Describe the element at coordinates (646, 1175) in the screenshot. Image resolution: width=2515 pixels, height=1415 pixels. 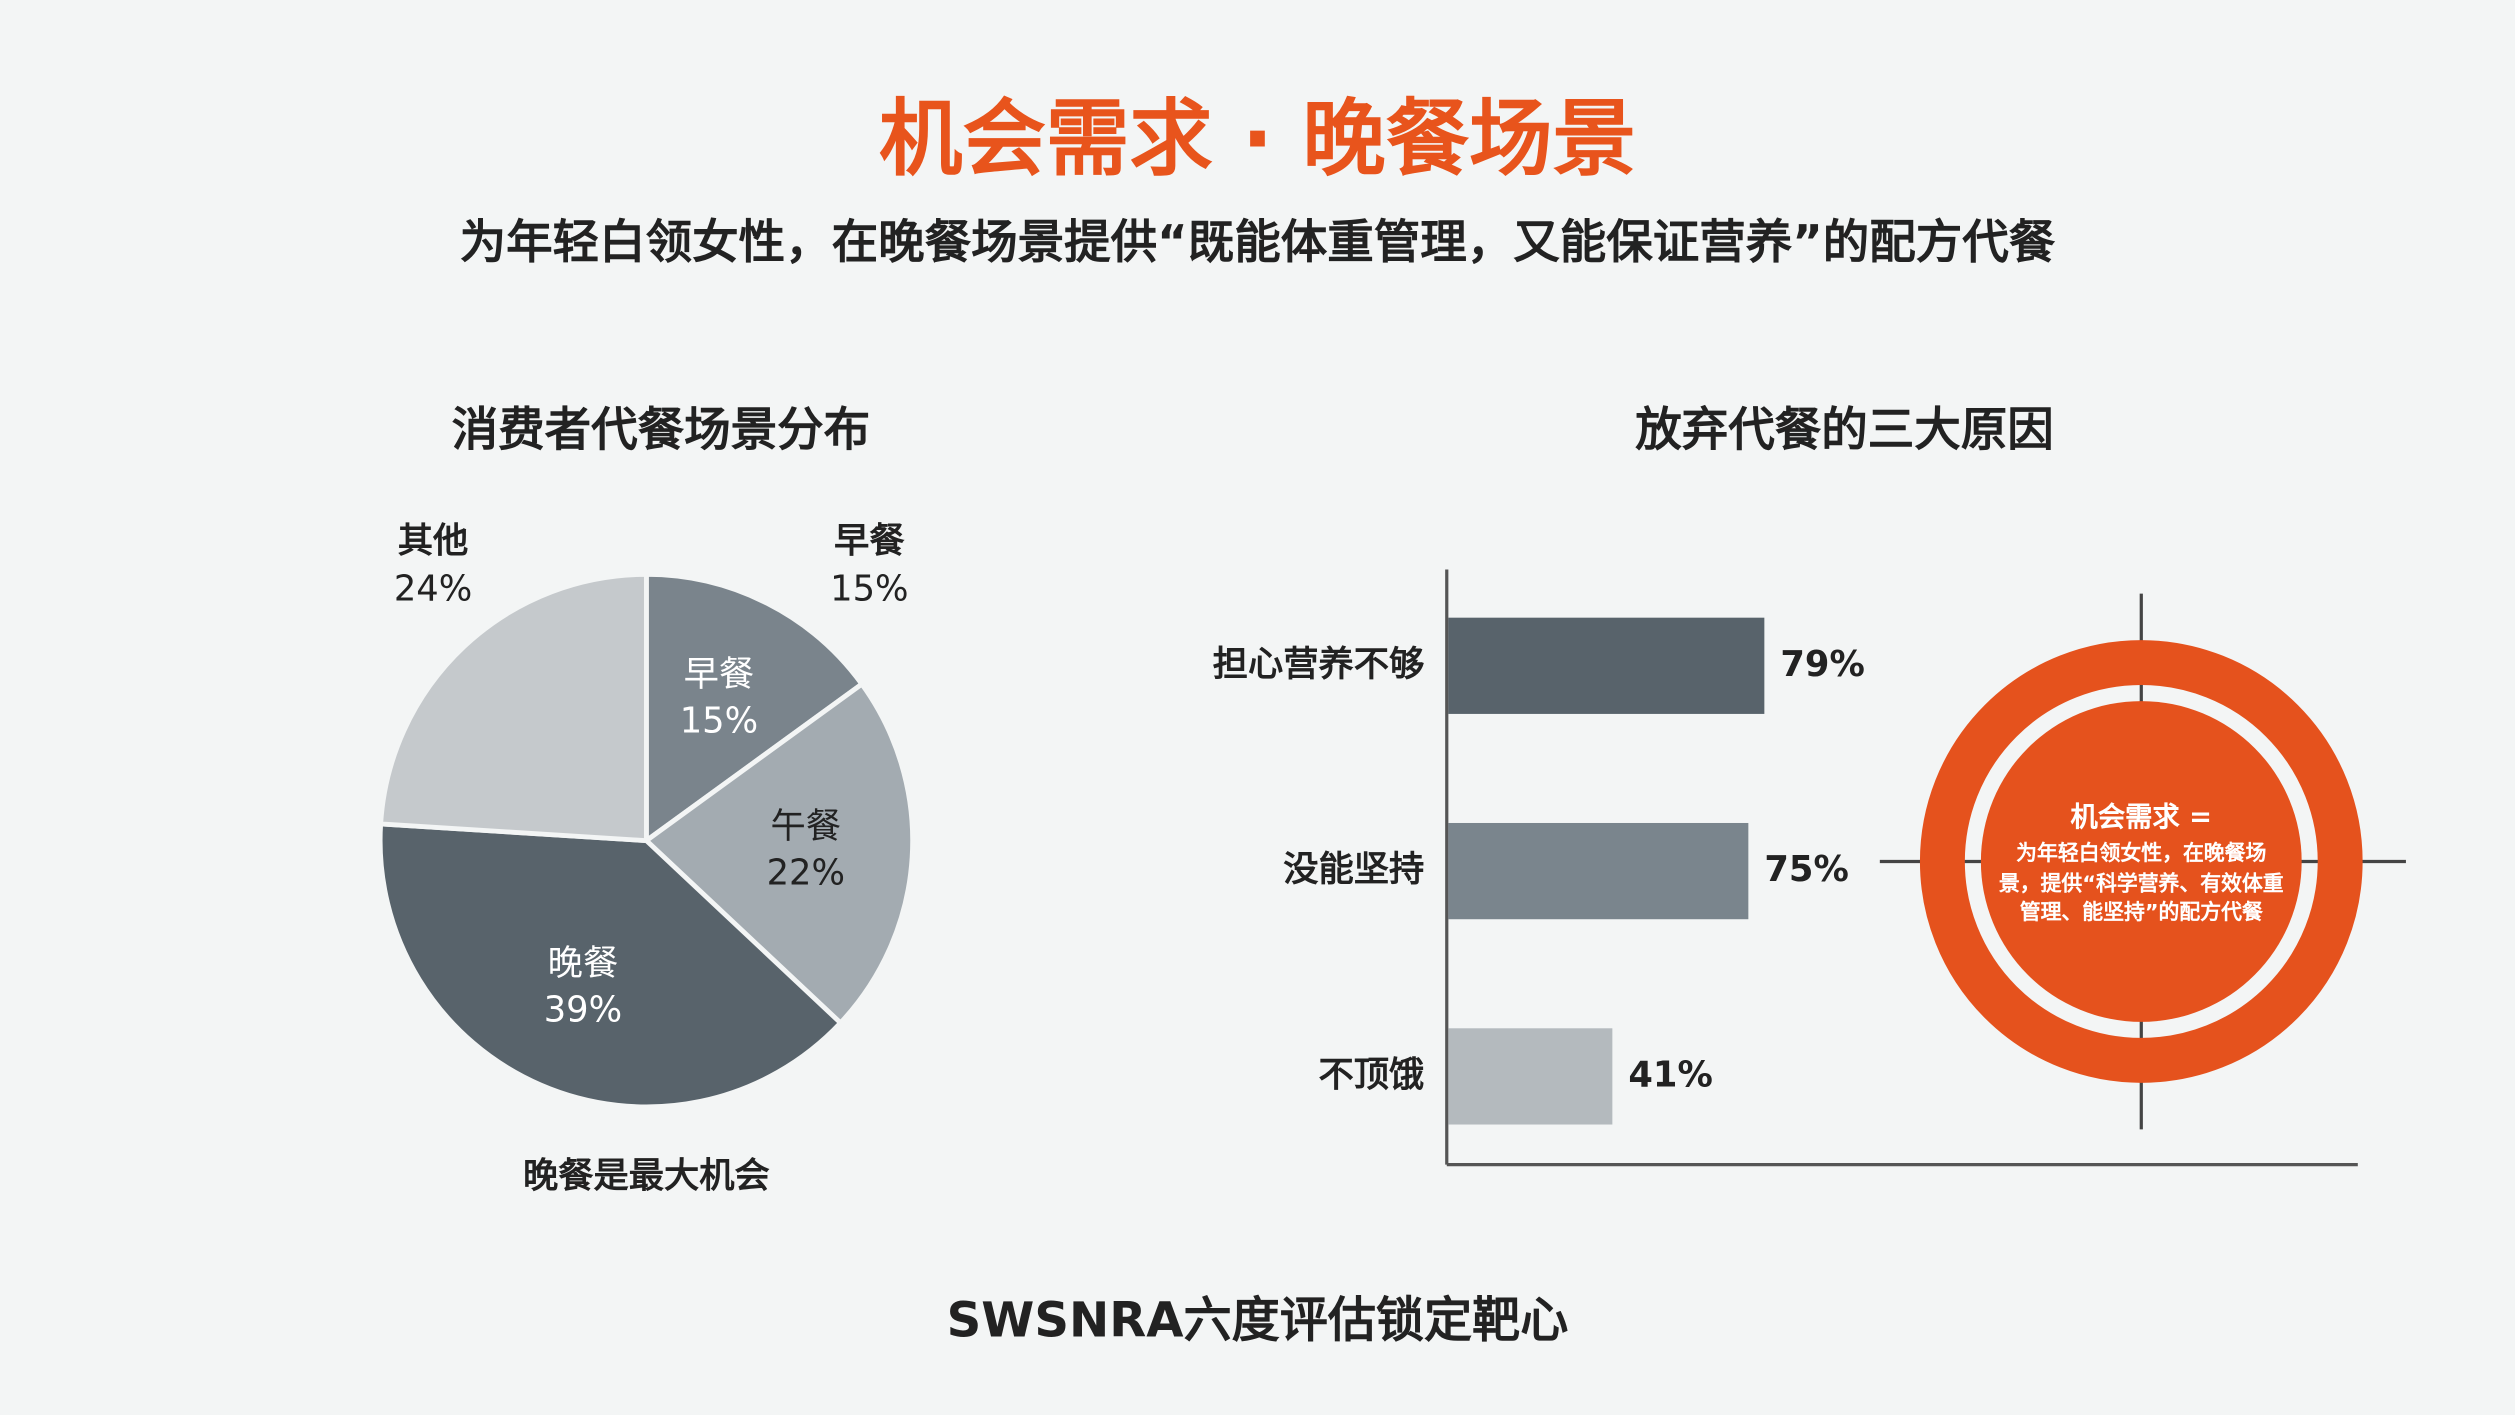
I see `pie-annotation: 晚餐是最大机会` at that location.